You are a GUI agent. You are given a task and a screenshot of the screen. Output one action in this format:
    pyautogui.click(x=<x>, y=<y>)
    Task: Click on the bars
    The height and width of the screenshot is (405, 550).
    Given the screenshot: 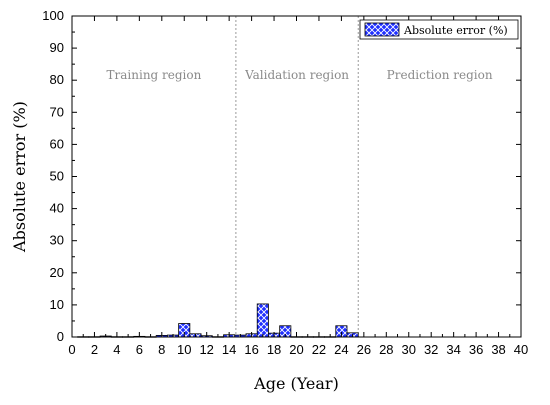 What is the action you would take?
    pyautogui.click(x=218, y=320)
    